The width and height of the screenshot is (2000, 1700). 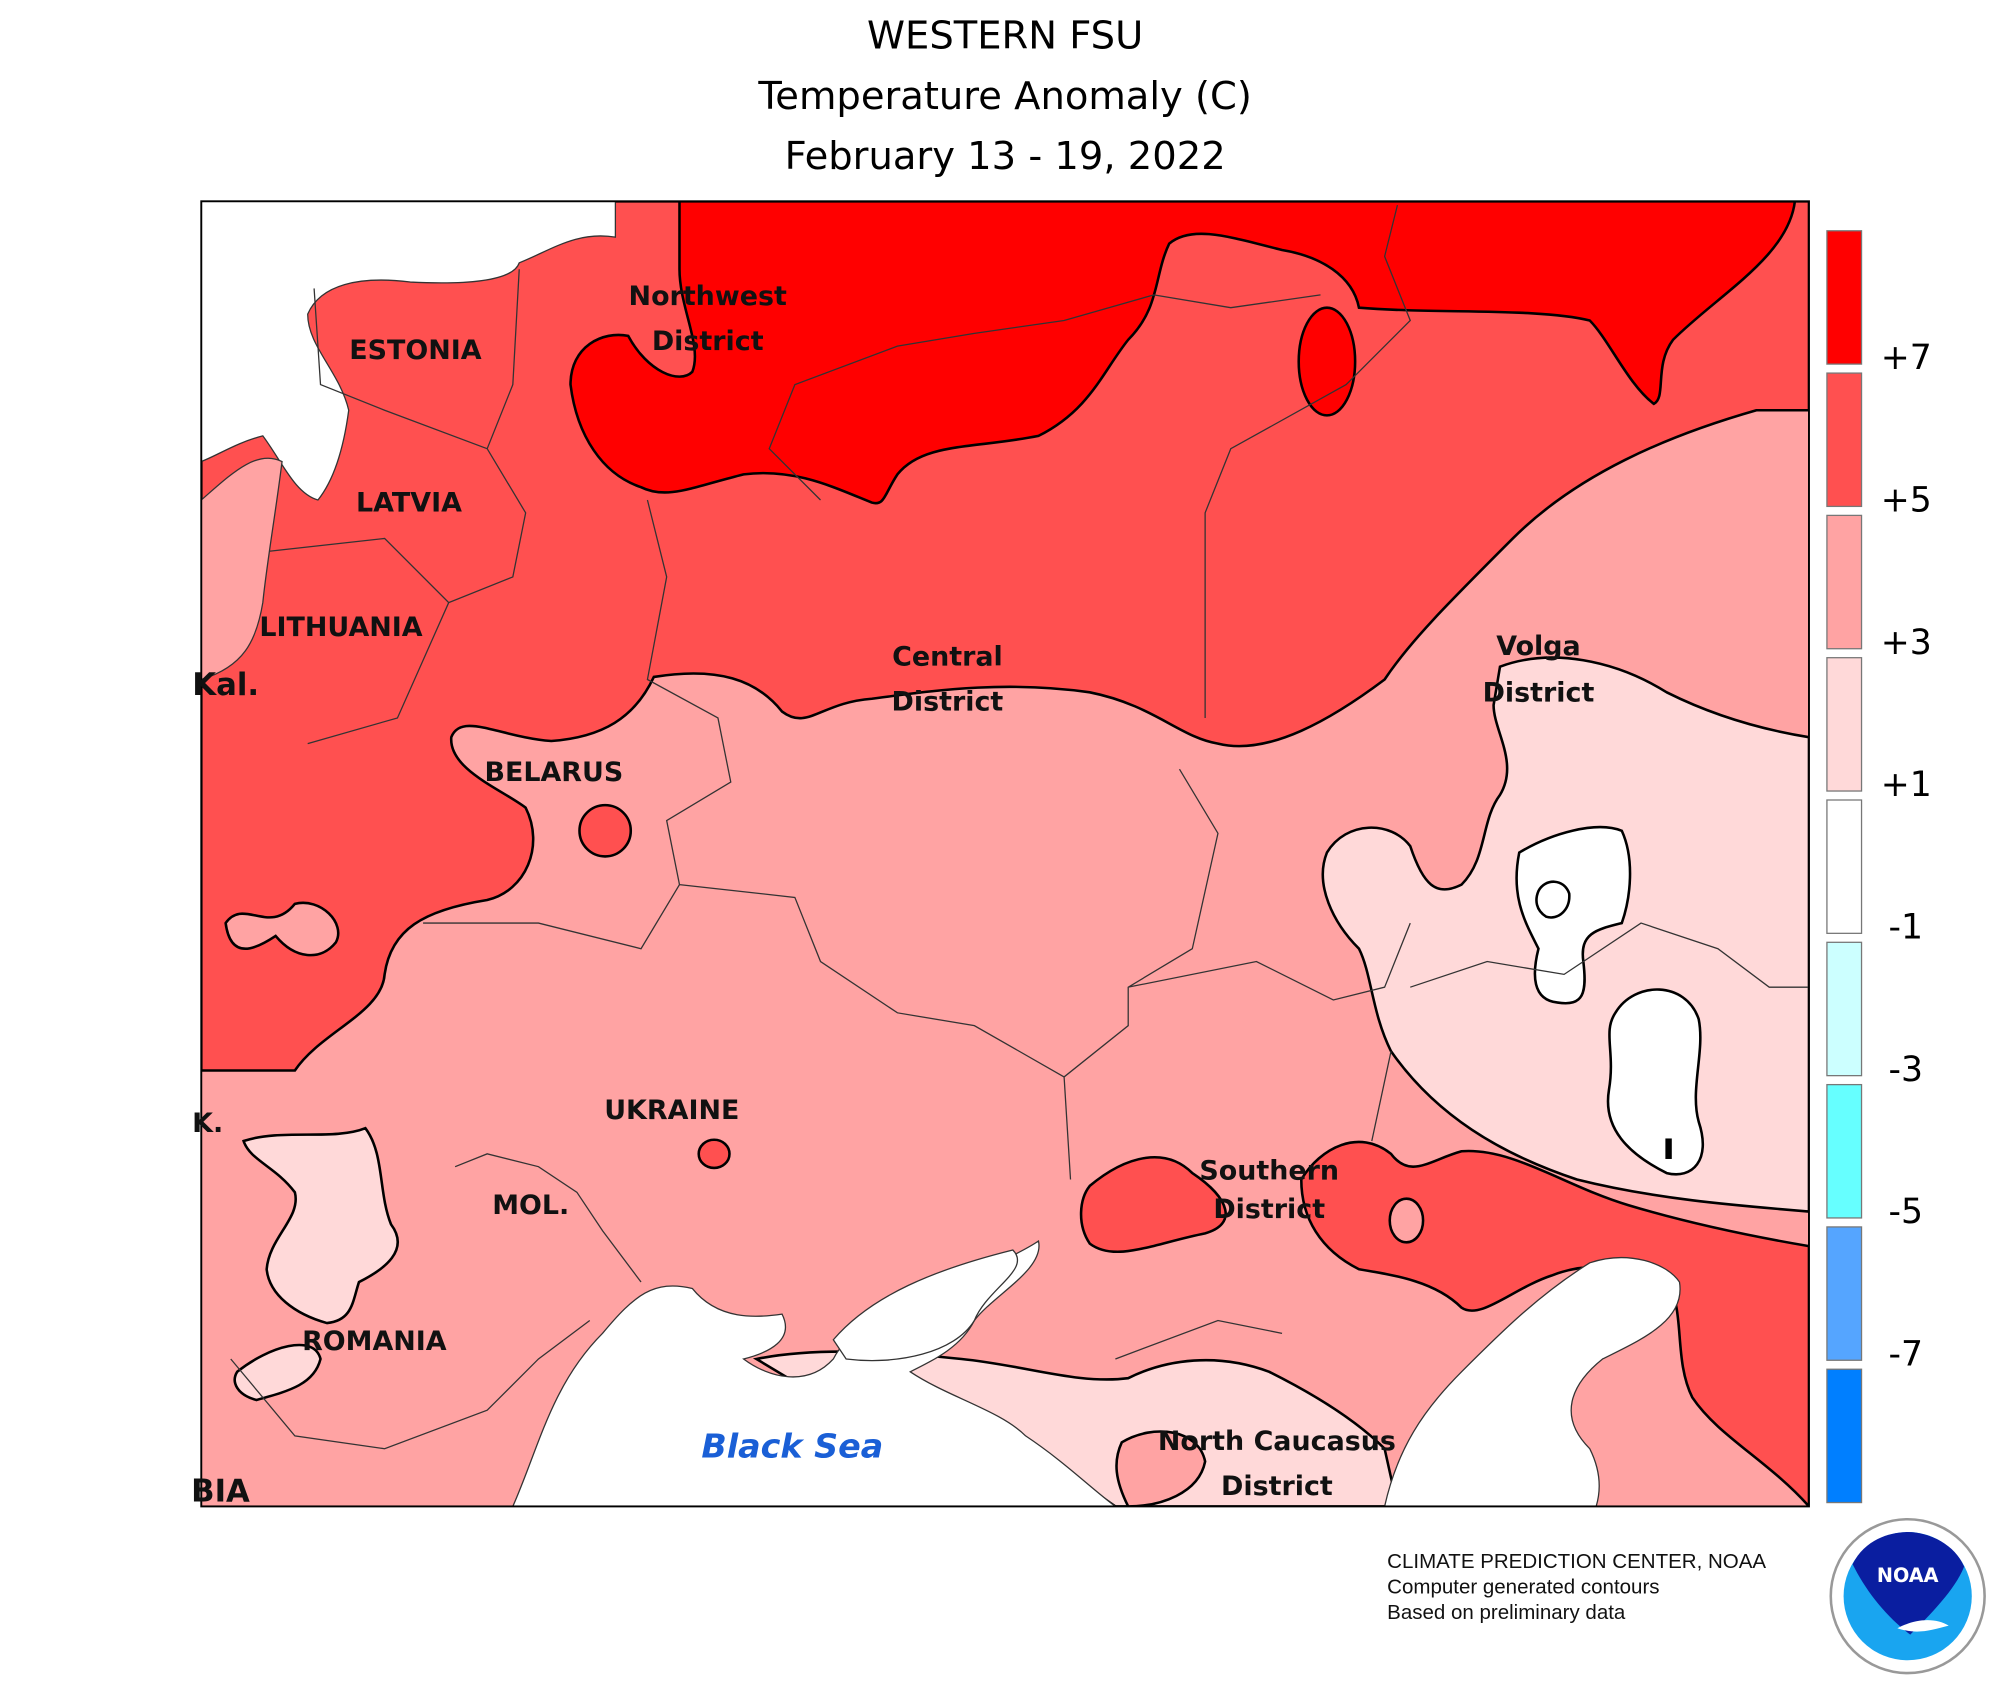 What do you see at coordinates (1906, 643) in the screenshot?
I see `legend-label: +3` at bounding box center [1906, 643].